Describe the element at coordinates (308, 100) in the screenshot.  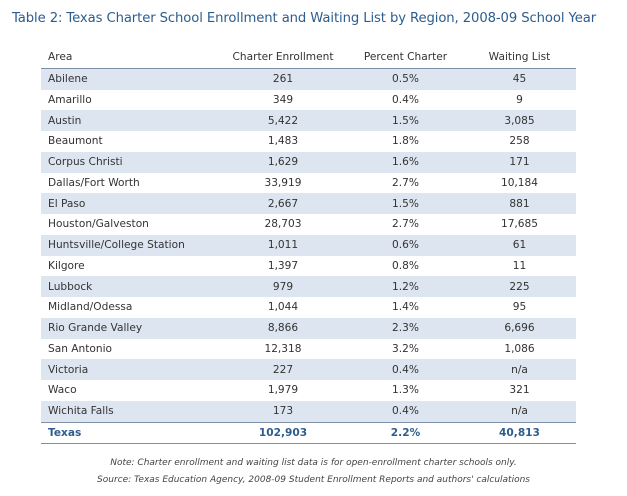
I see `table-row: Amarillo 349 0.4% 9` at that location.